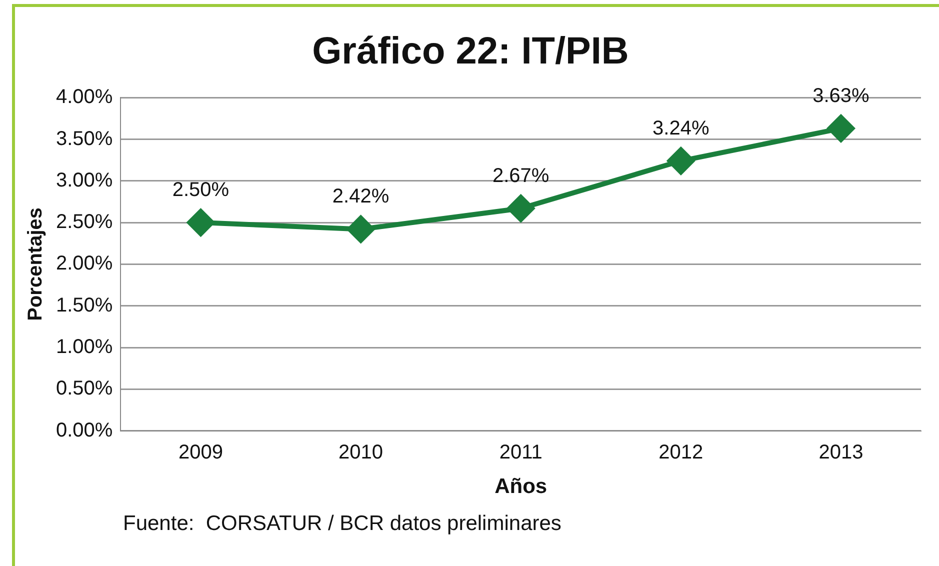 Image resolution: width=939 pixels, height=566 pixels. Describe the element at coordinates (84, 430) in the screenshot. I see `y-tick-label: 0.00%` at that location.